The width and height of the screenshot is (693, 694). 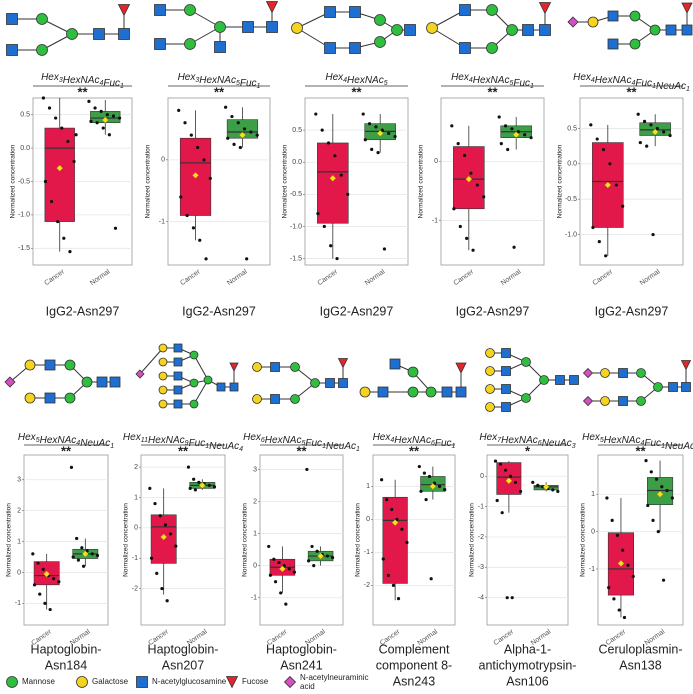 What do you see at coordinates (686, 365) in the screenshot?
I see `fucose-symbol` at bounding box center [686, 365].